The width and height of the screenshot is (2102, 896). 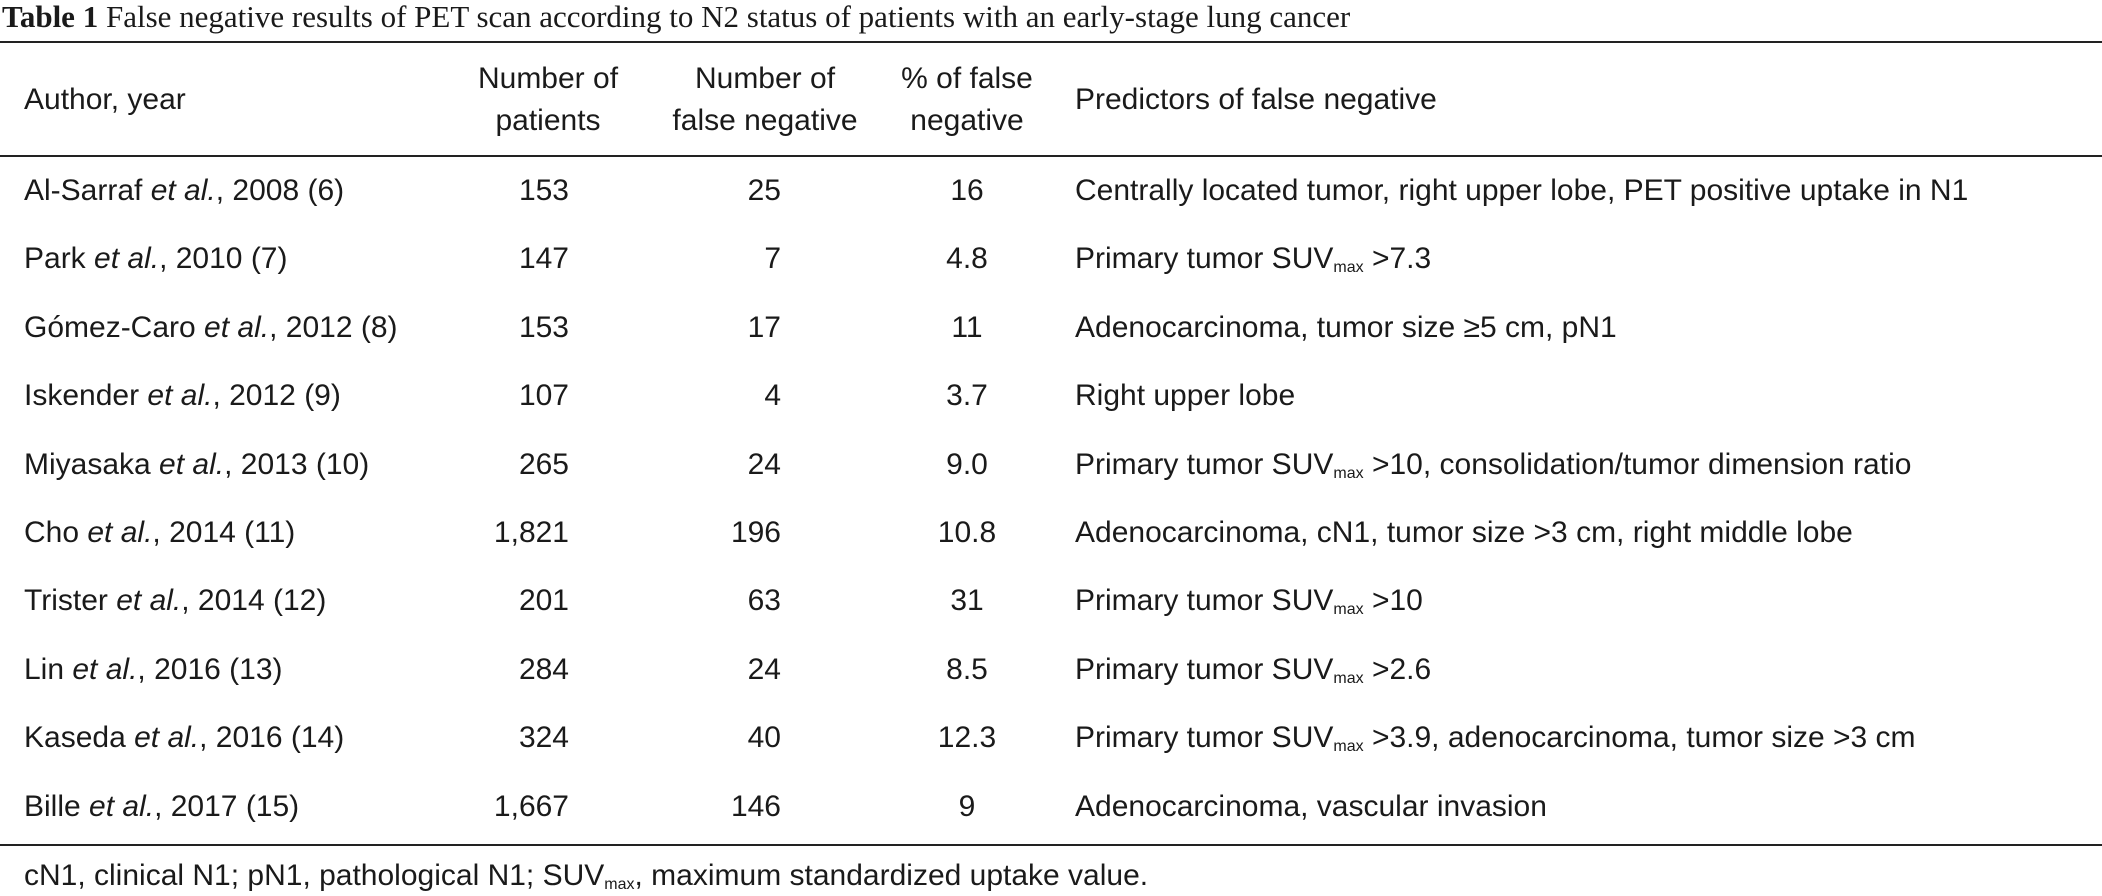 What do you see at coordinates (272, 737) in the screenshot?
I see `author-year-ref: , 2016 (14)` at bounding box center [272, 737].